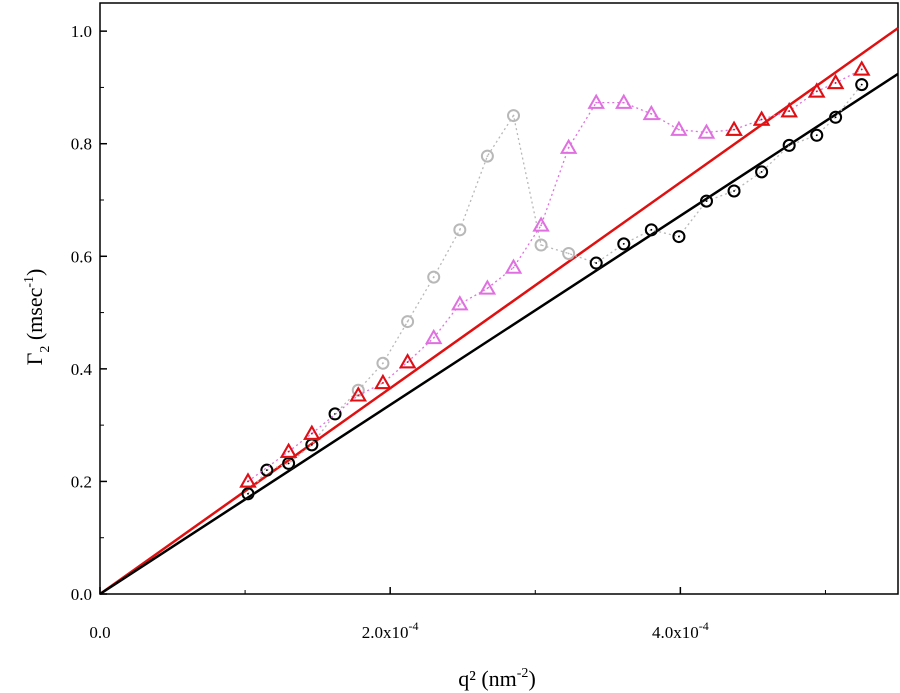  I want to click on y-axis-title: Γ2 (msec-1), so click(37, 317).